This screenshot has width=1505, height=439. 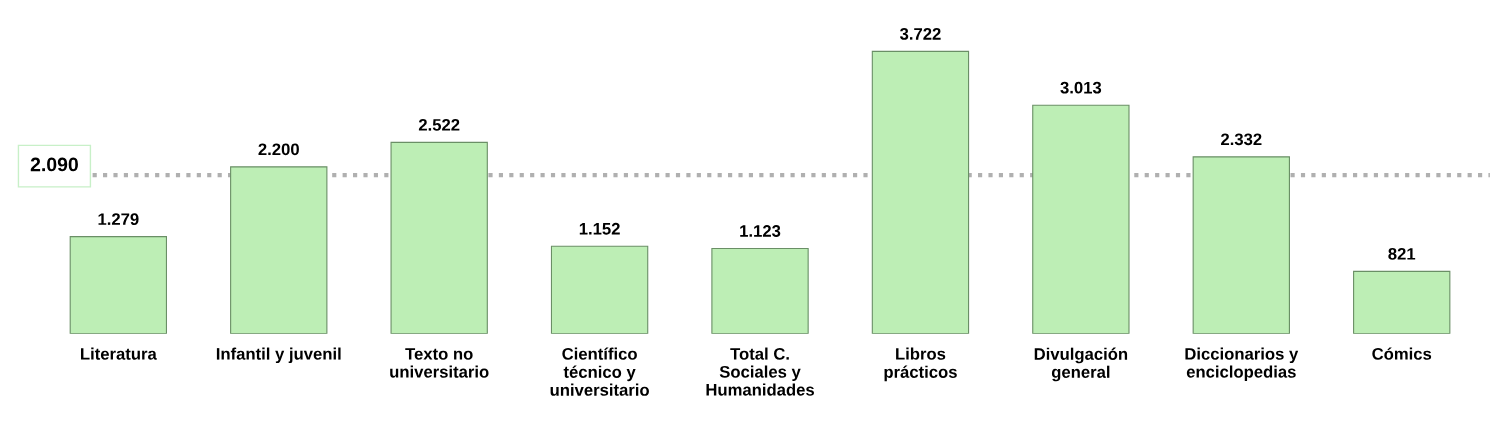 I want to click on data-label: 2.200, so click(x=278, y=149).